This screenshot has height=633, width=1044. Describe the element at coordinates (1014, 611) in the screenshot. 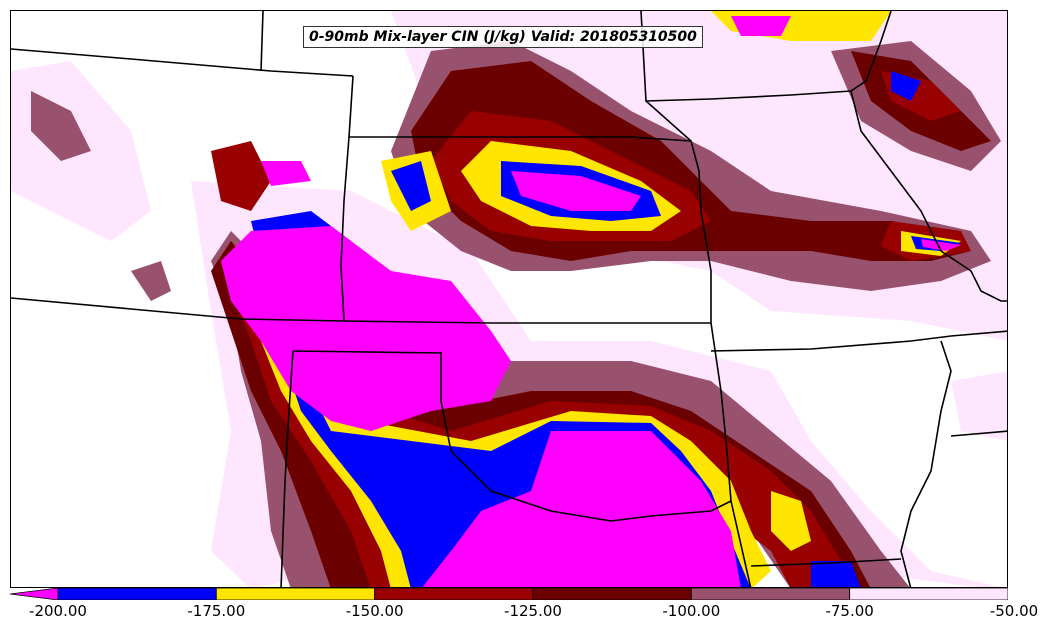

I see `colorbar-tick-label: -50.00` at that location.